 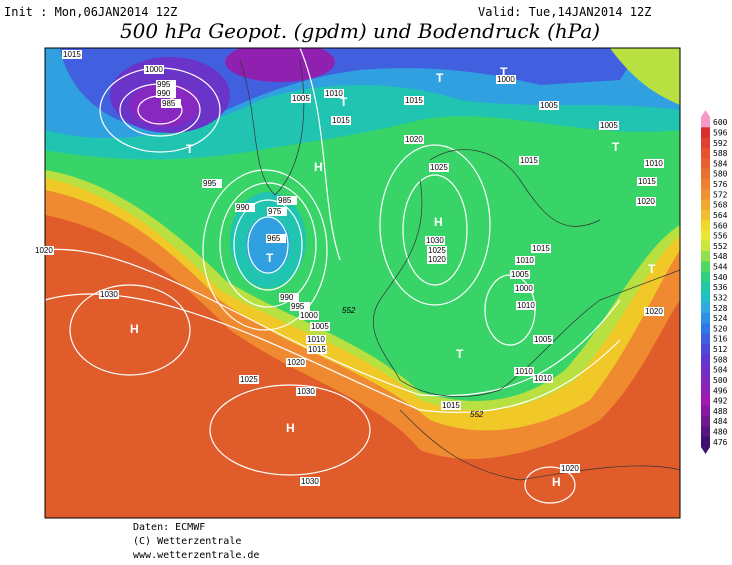 I want to click on colorbar-label: 476, so click(x=720, y=442).